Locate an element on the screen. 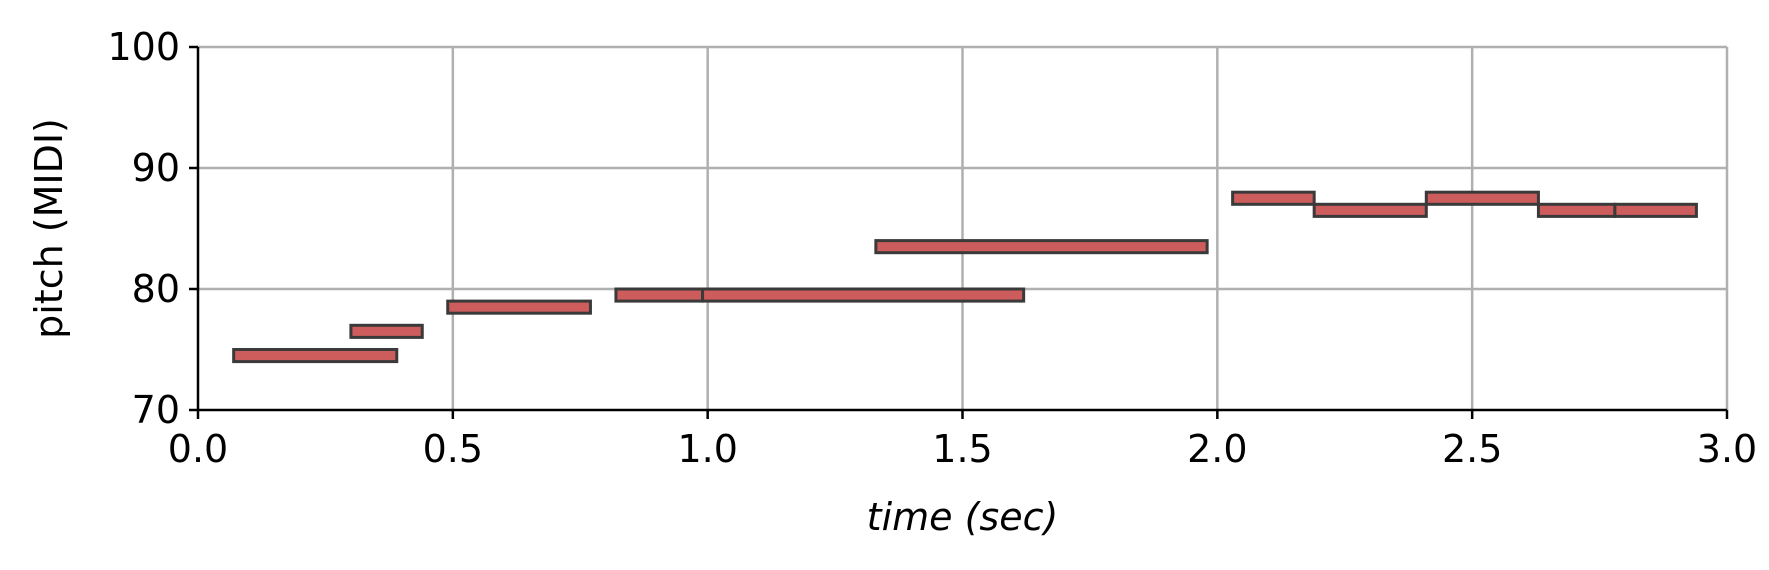 Image resolution: width=1769 pixels, height=570 pixels. y-tick-label: 70 is located at coordinates (156, 410).